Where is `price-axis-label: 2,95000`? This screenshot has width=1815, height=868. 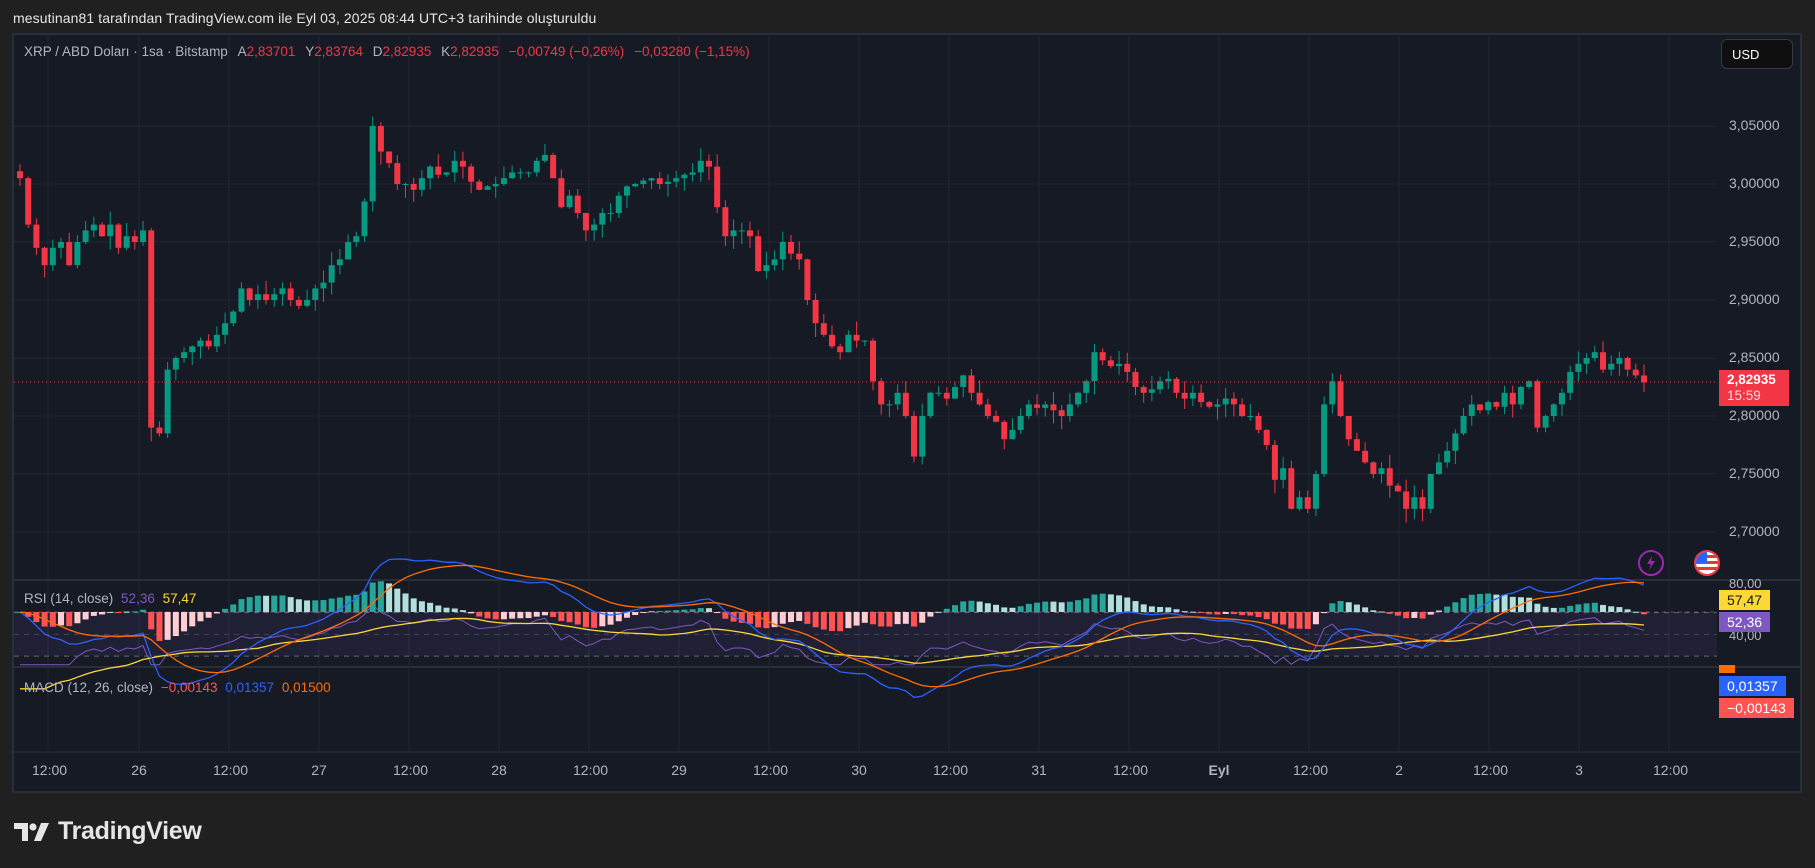 price-axis-label: 2,95000 is located at coordinates (1754, 241).